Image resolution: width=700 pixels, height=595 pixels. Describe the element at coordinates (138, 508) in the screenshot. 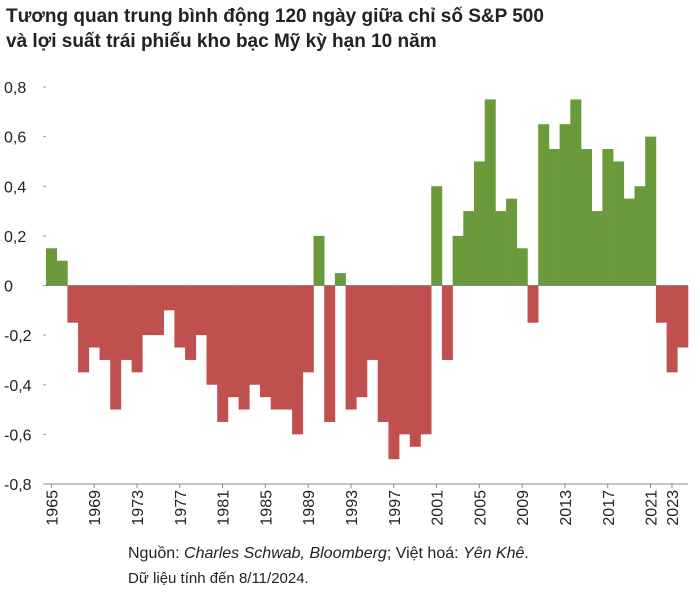

I see `x-tick-label: 1973` at that location.